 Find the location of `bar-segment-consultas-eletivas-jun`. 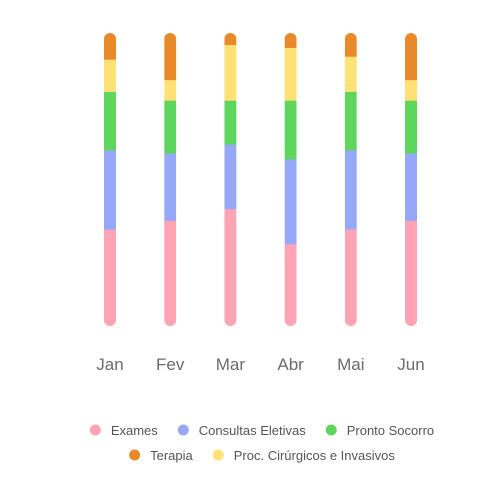

bar-segment-consultas-eletivas-jun is located at coordinates (411, 187).